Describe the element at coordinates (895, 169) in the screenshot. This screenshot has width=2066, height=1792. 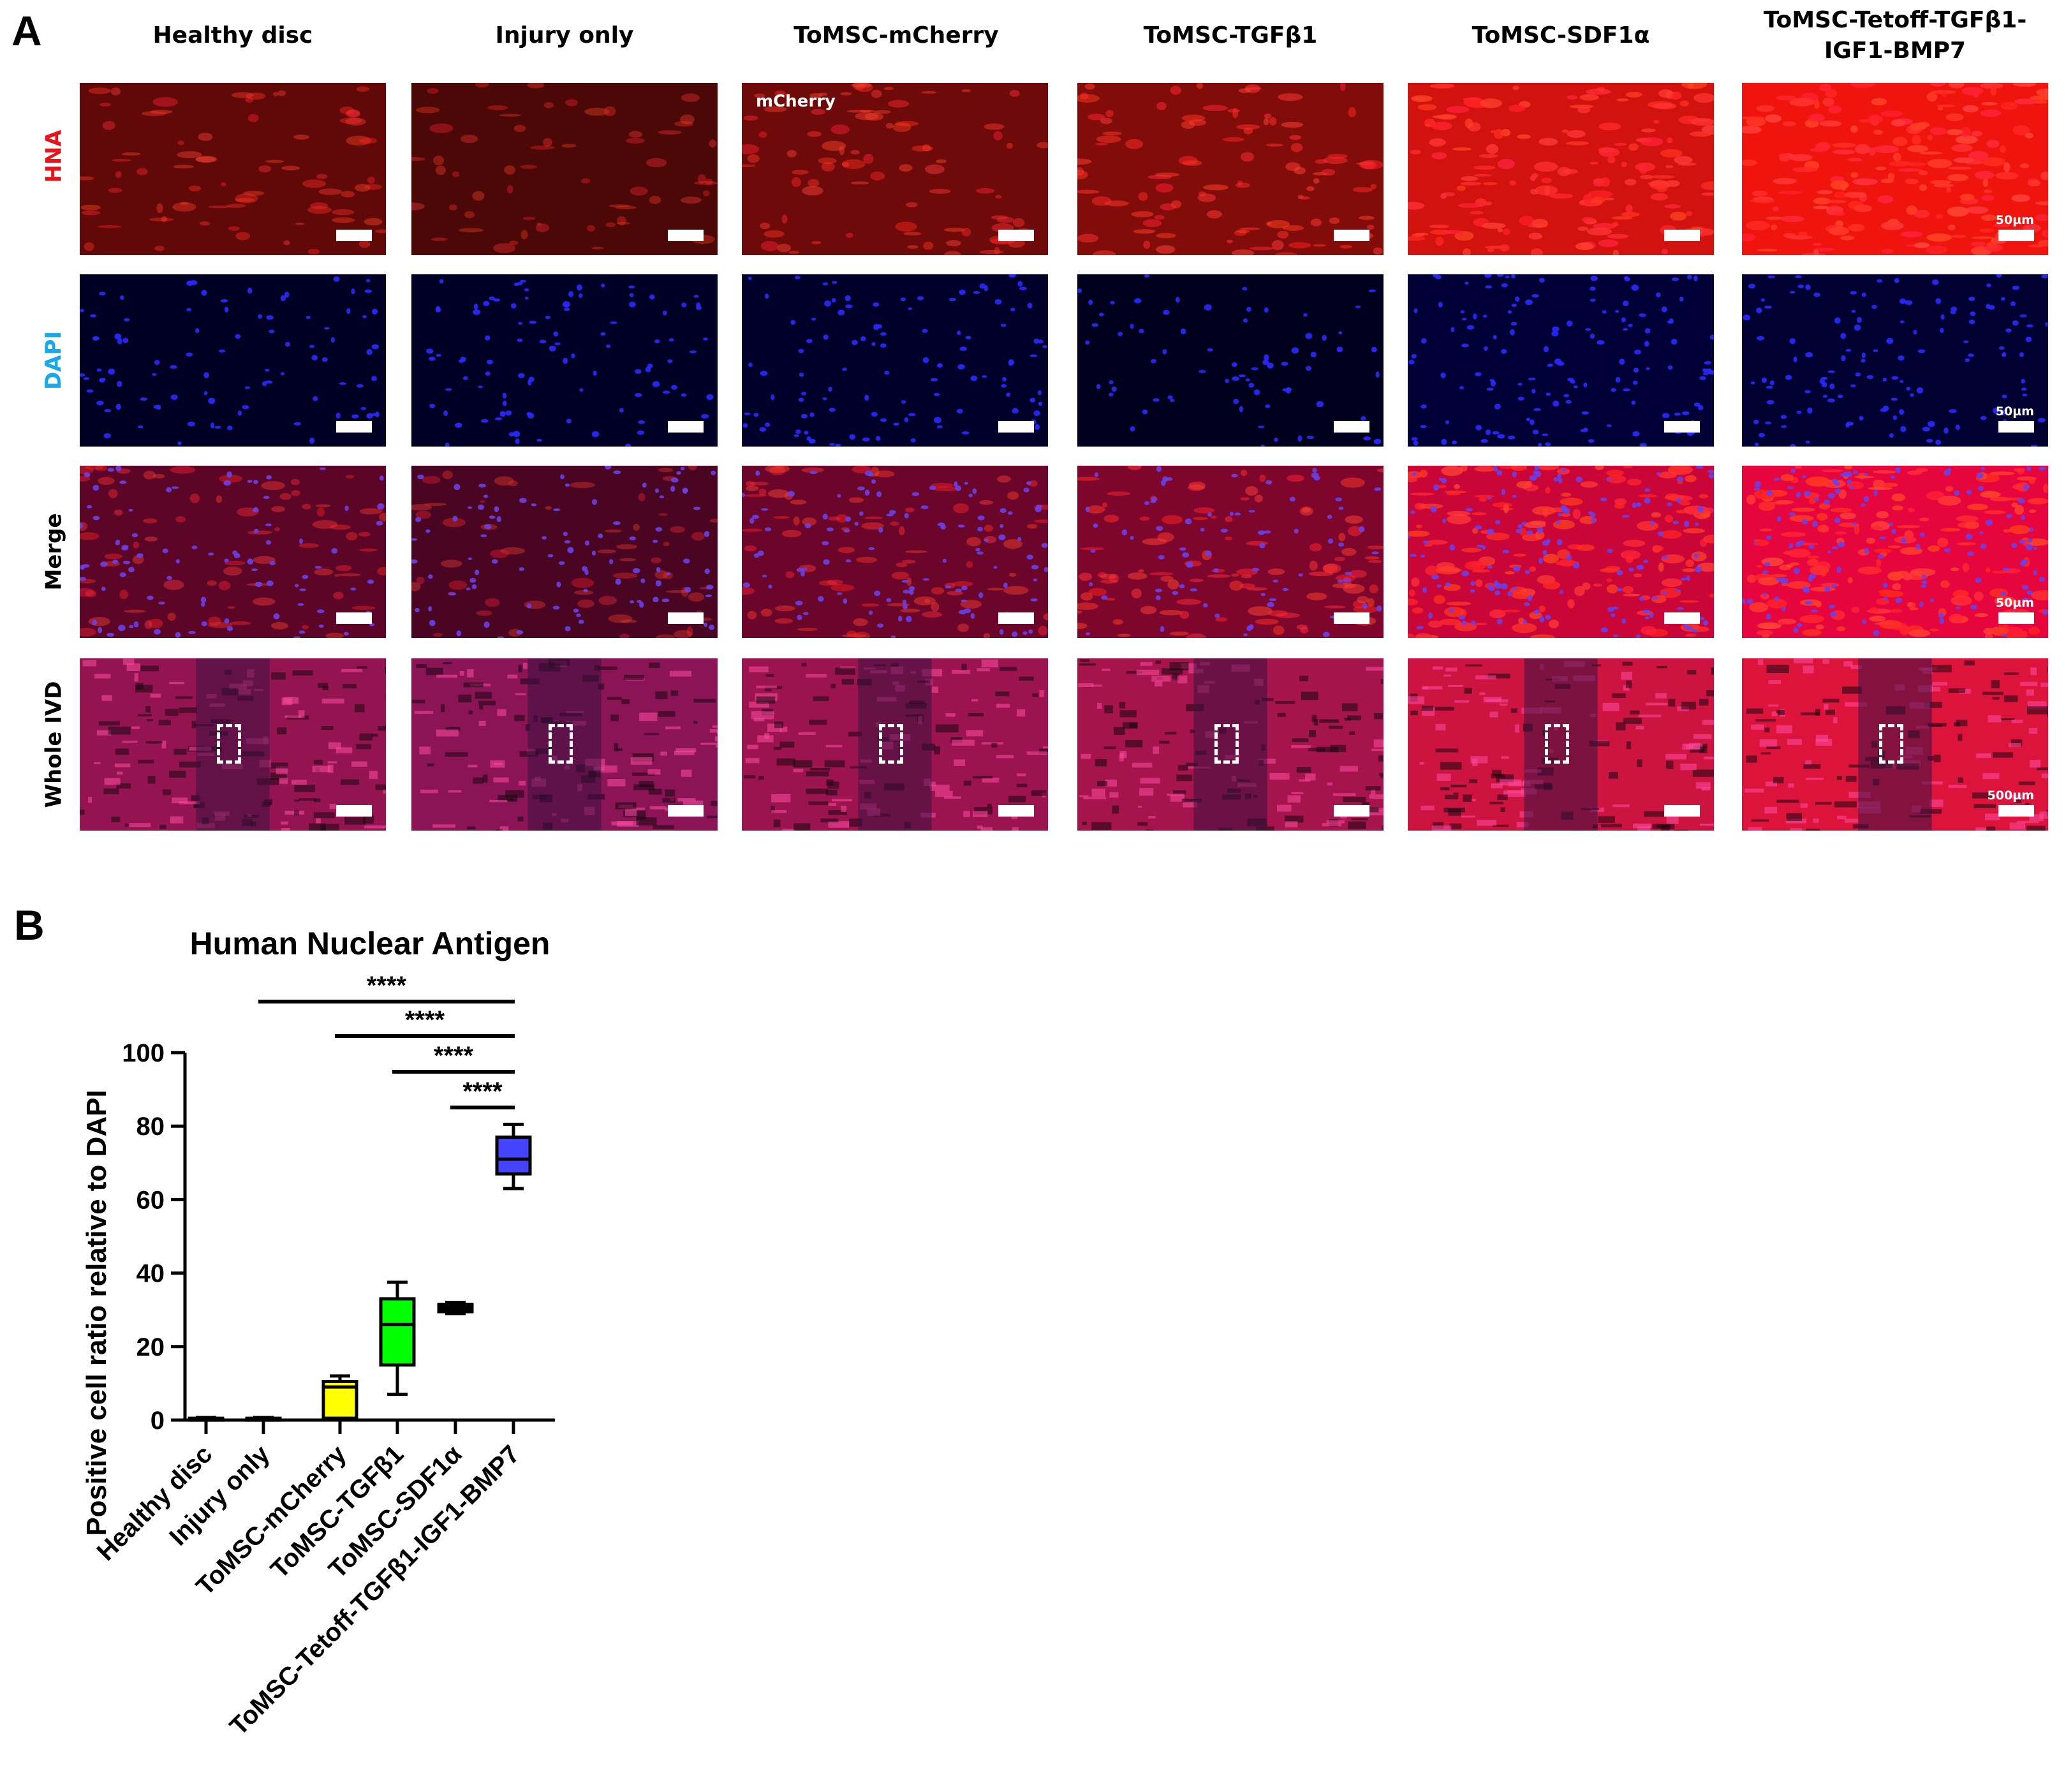
I see `micrograph-hna: mCherry` at that location.